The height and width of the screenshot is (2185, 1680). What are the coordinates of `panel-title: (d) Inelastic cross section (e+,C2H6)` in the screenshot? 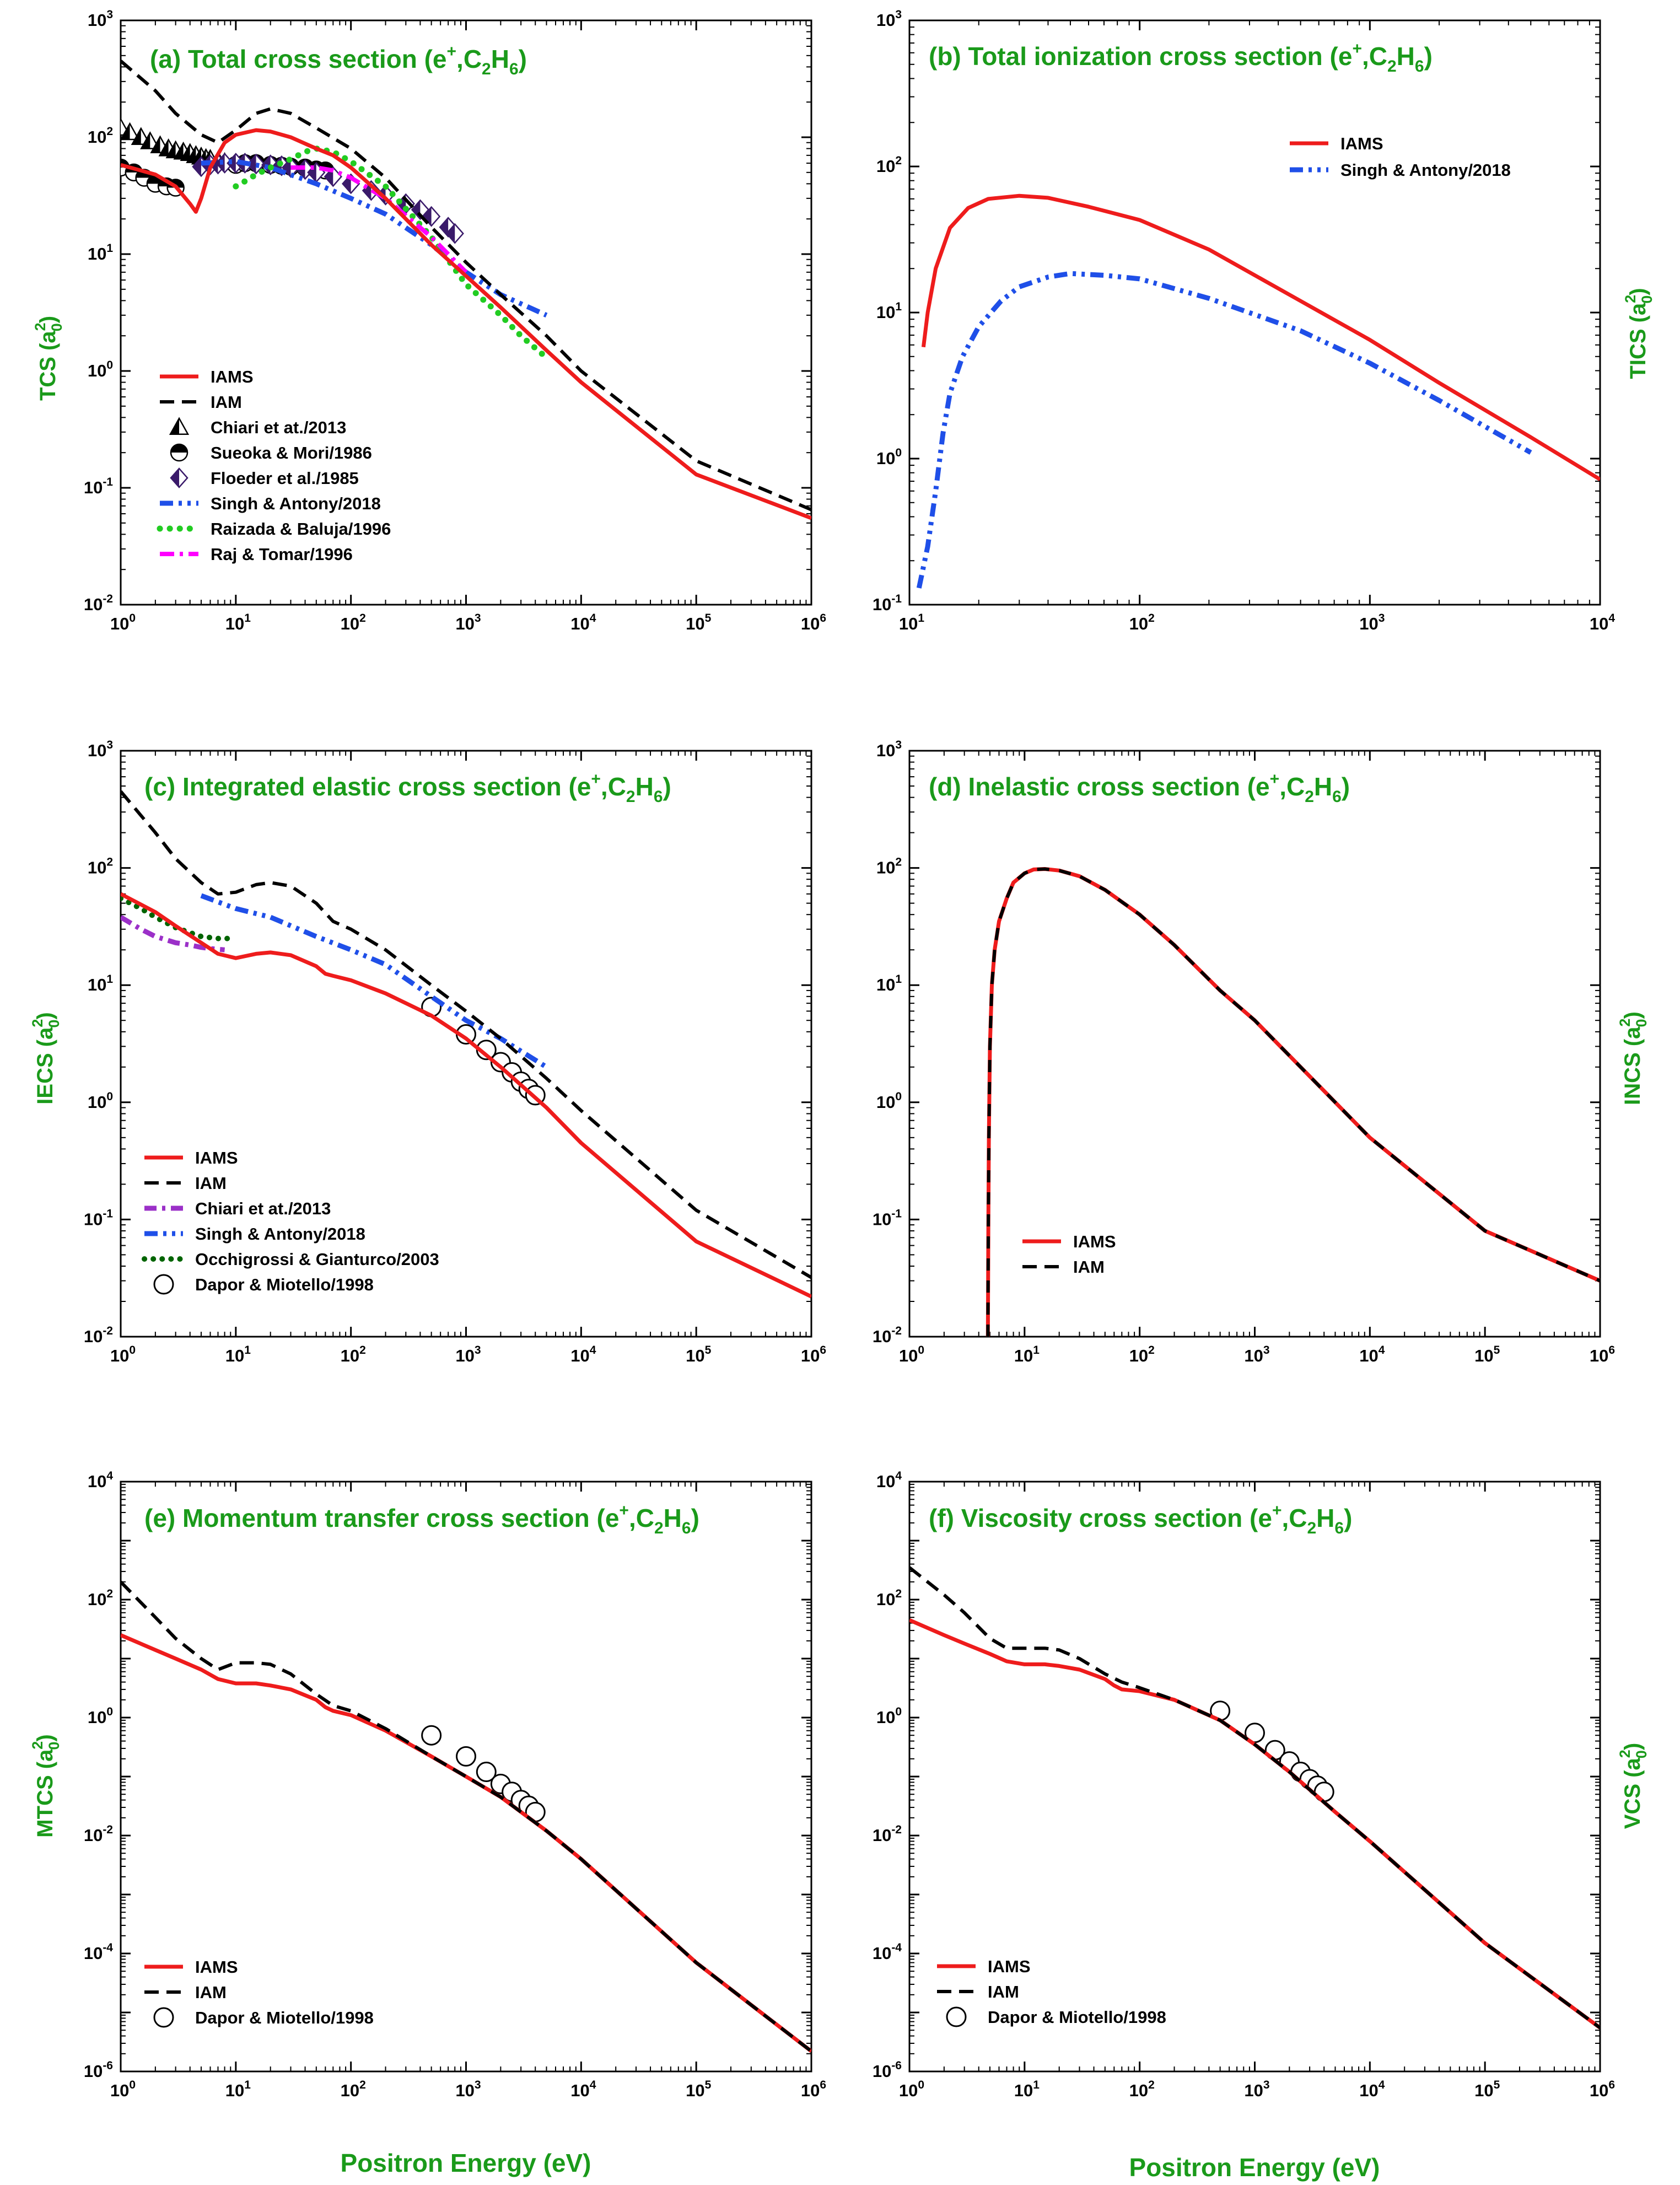 It's located at (1139, 788).